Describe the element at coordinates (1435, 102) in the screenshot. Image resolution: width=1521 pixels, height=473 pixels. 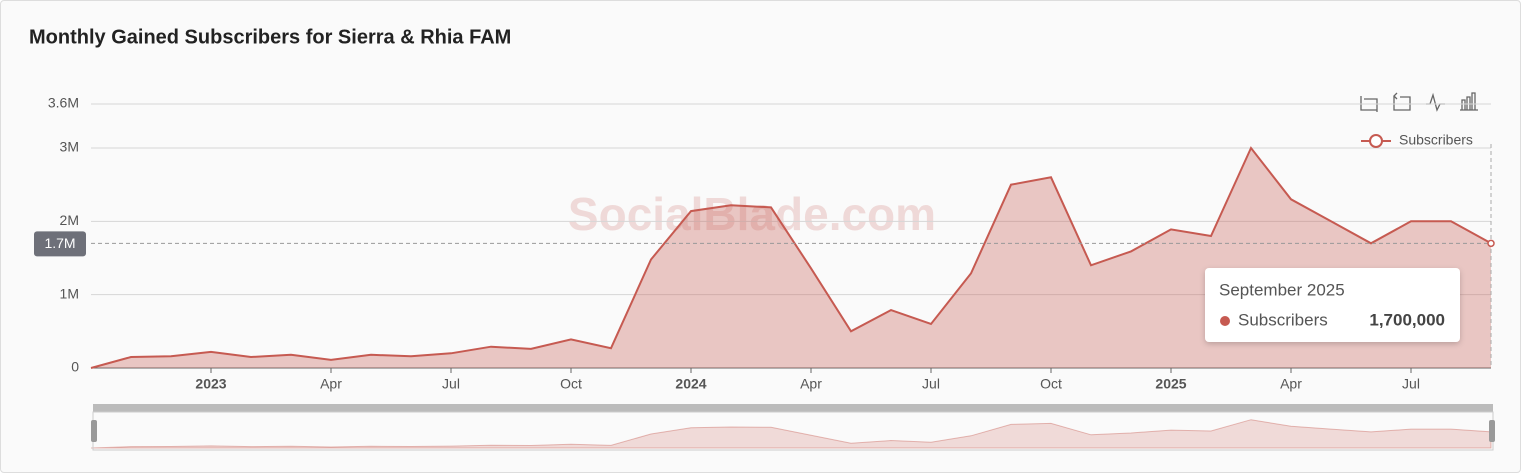
I see `line-icon` at that location.